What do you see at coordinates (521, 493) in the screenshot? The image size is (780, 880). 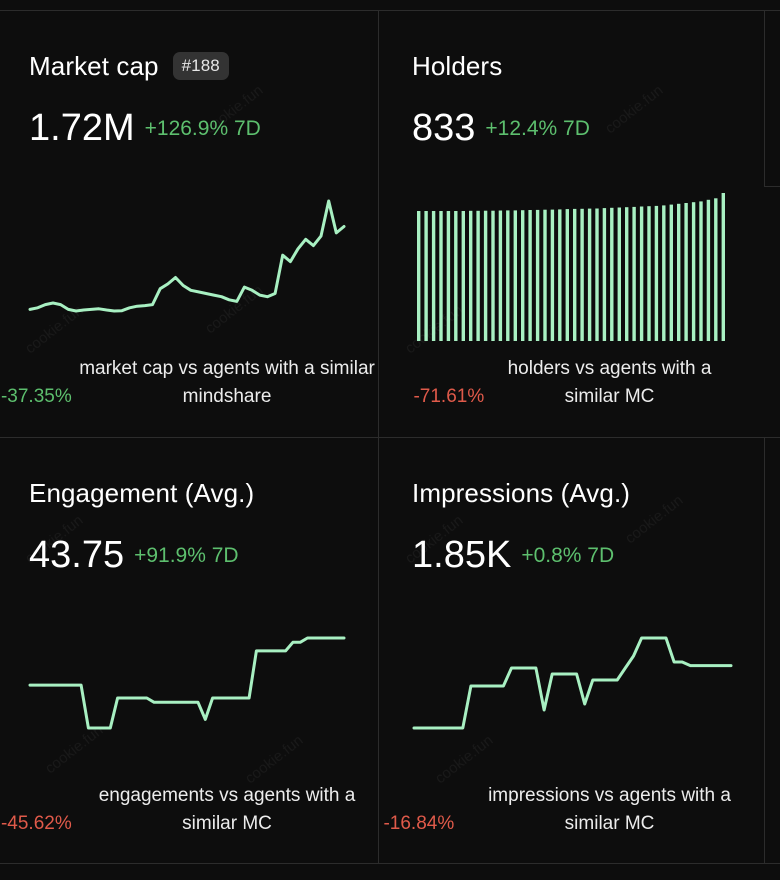 I see `impressions-title: Impressions (Avg.)` at bounding box center [521, 493].